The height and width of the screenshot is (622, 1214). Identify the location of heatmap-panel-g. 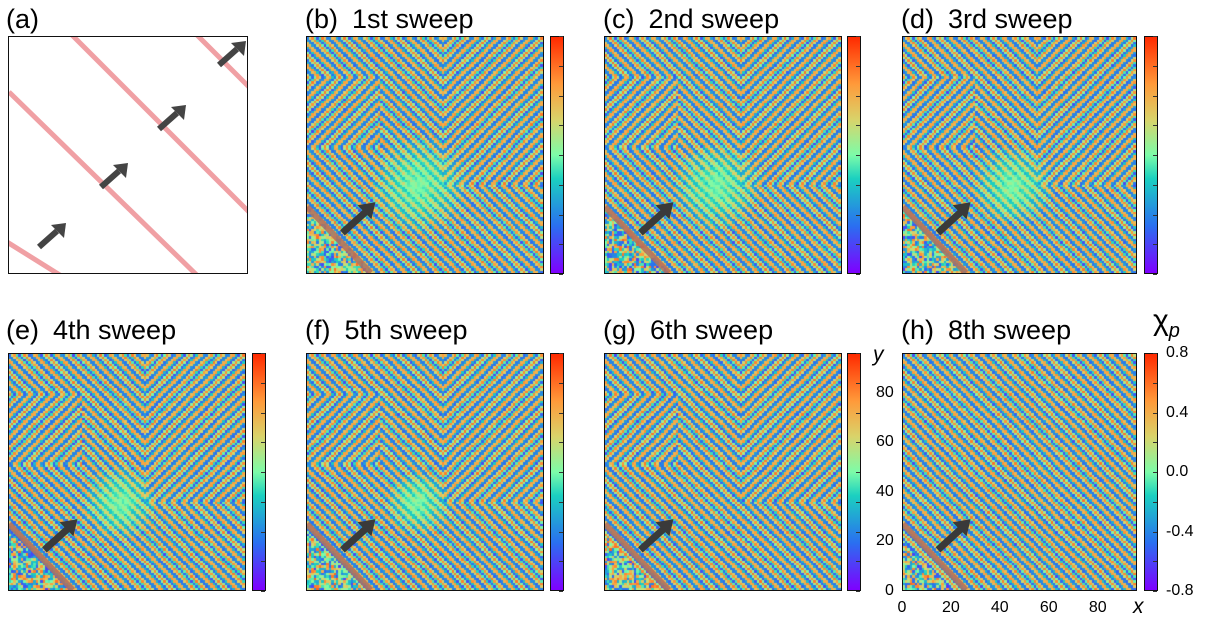
(723, 472).